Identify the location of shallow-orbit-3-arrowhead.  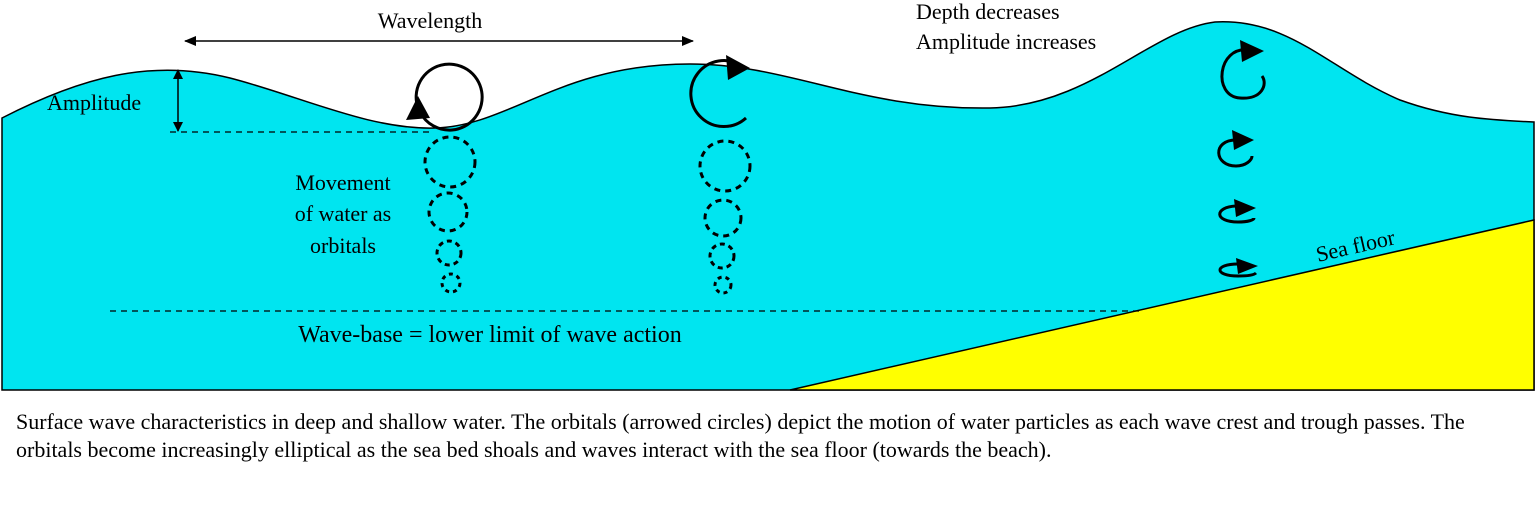
(1245, 208).